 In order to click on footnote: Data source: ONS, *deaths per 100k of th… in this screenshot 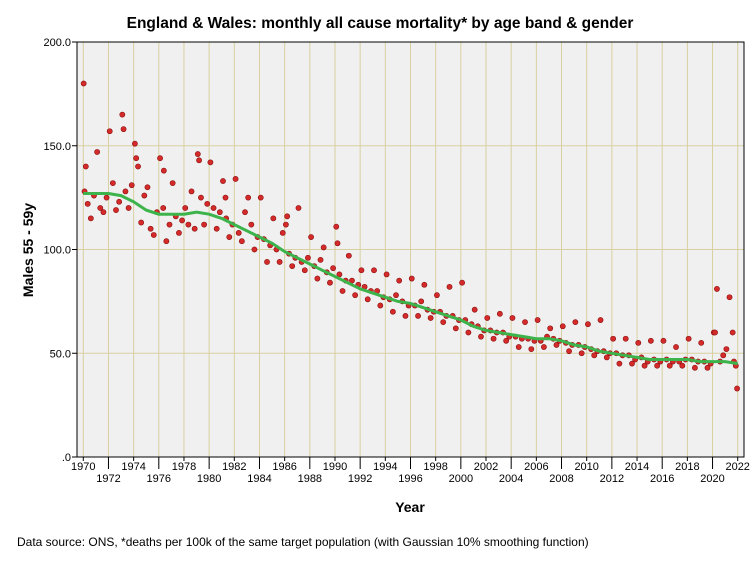, I will do `click(303, 542)`.